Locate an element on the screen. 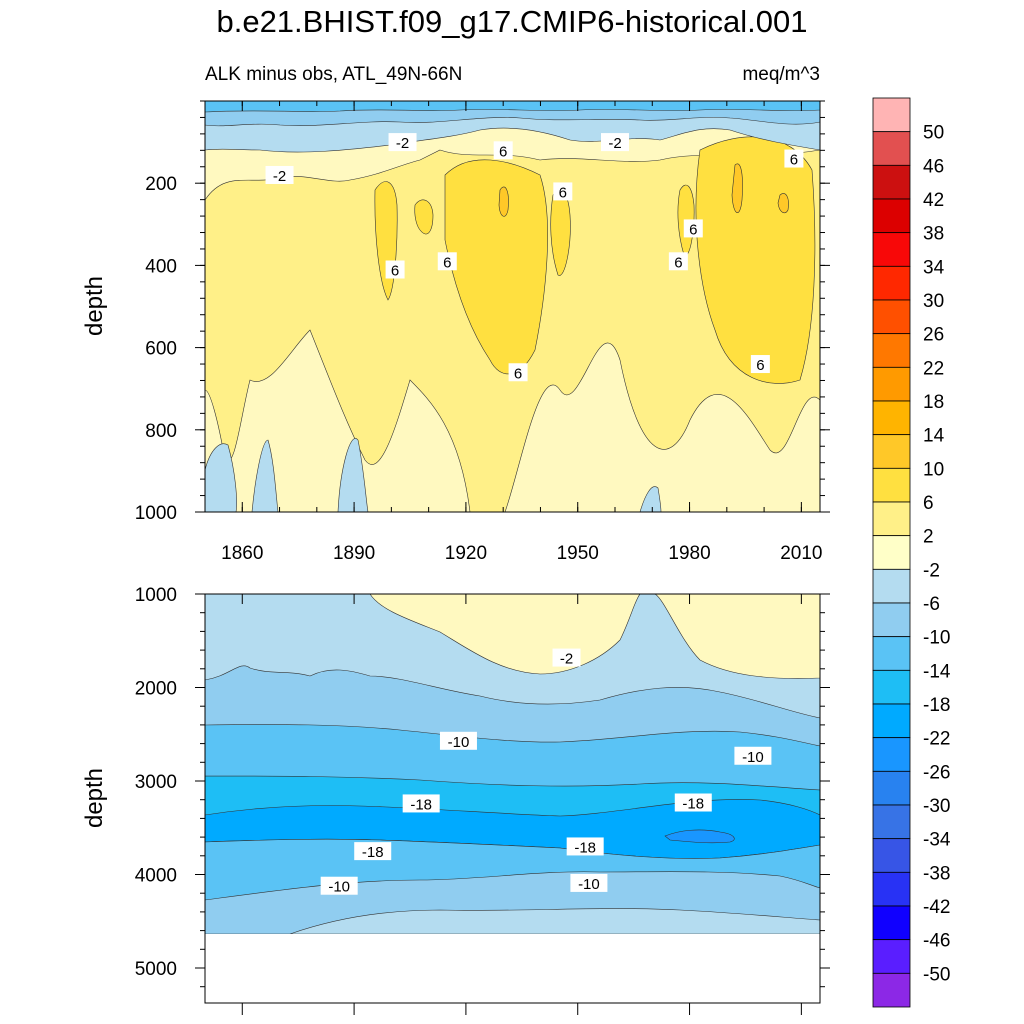 Image resolution: width=1024 pixels, height=1024 pixels. x-tick-label: 1890 is located at coordinates (354, 553).